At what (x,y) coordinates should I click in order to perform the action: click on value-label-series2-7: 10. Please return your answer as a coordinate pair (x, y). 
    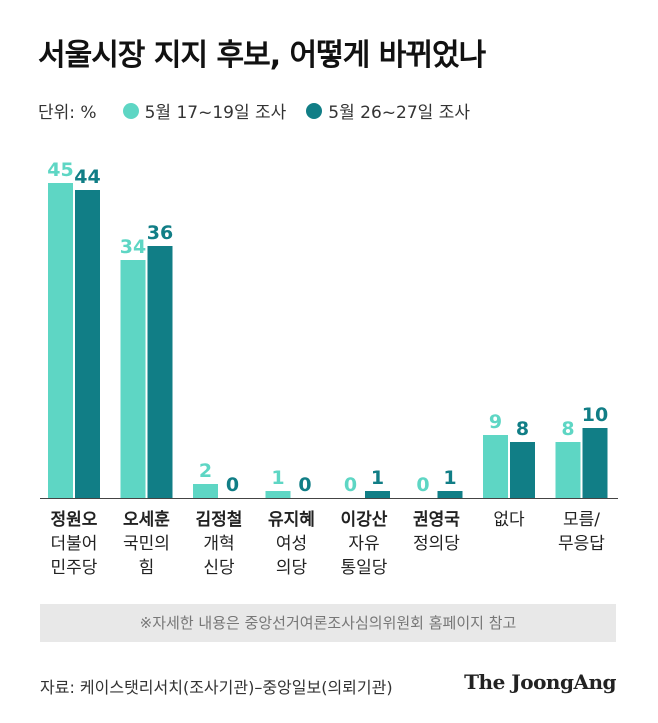
    Looking at the image, I should click on (595, 415).